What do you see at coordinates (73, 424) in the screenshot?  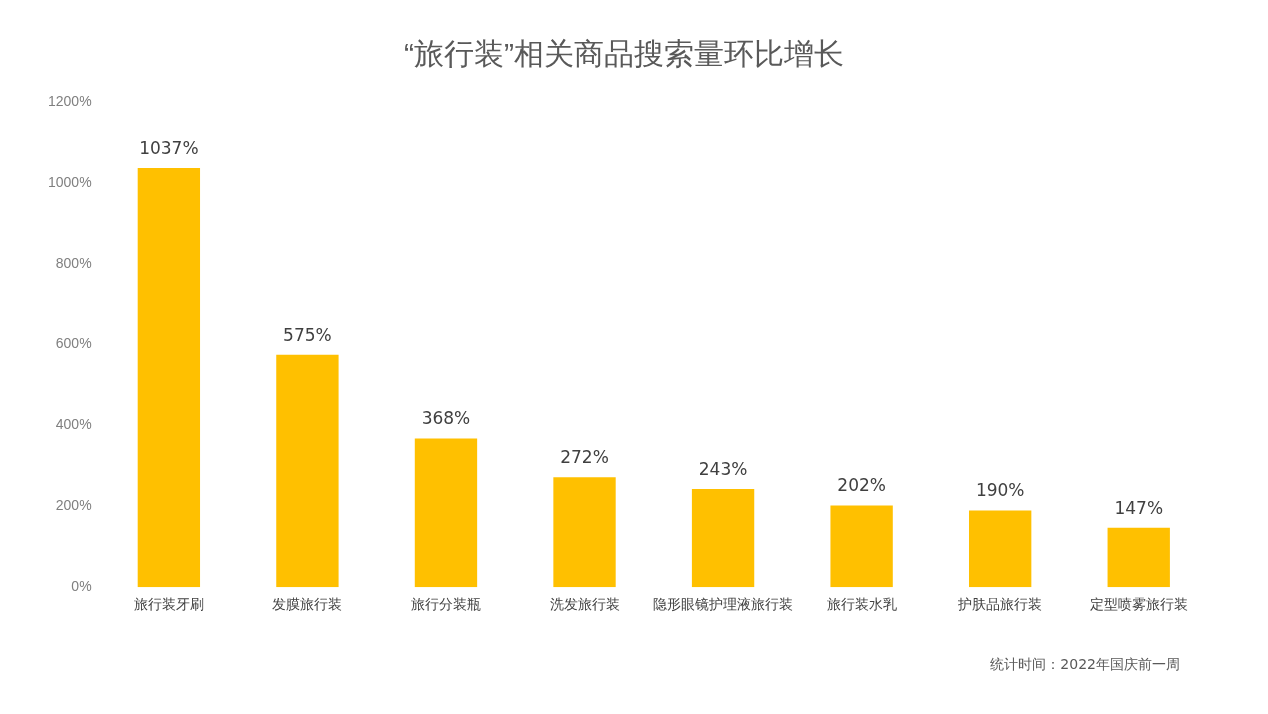 I see `y-tick-label: 400%` at bounding box center [73, 424].